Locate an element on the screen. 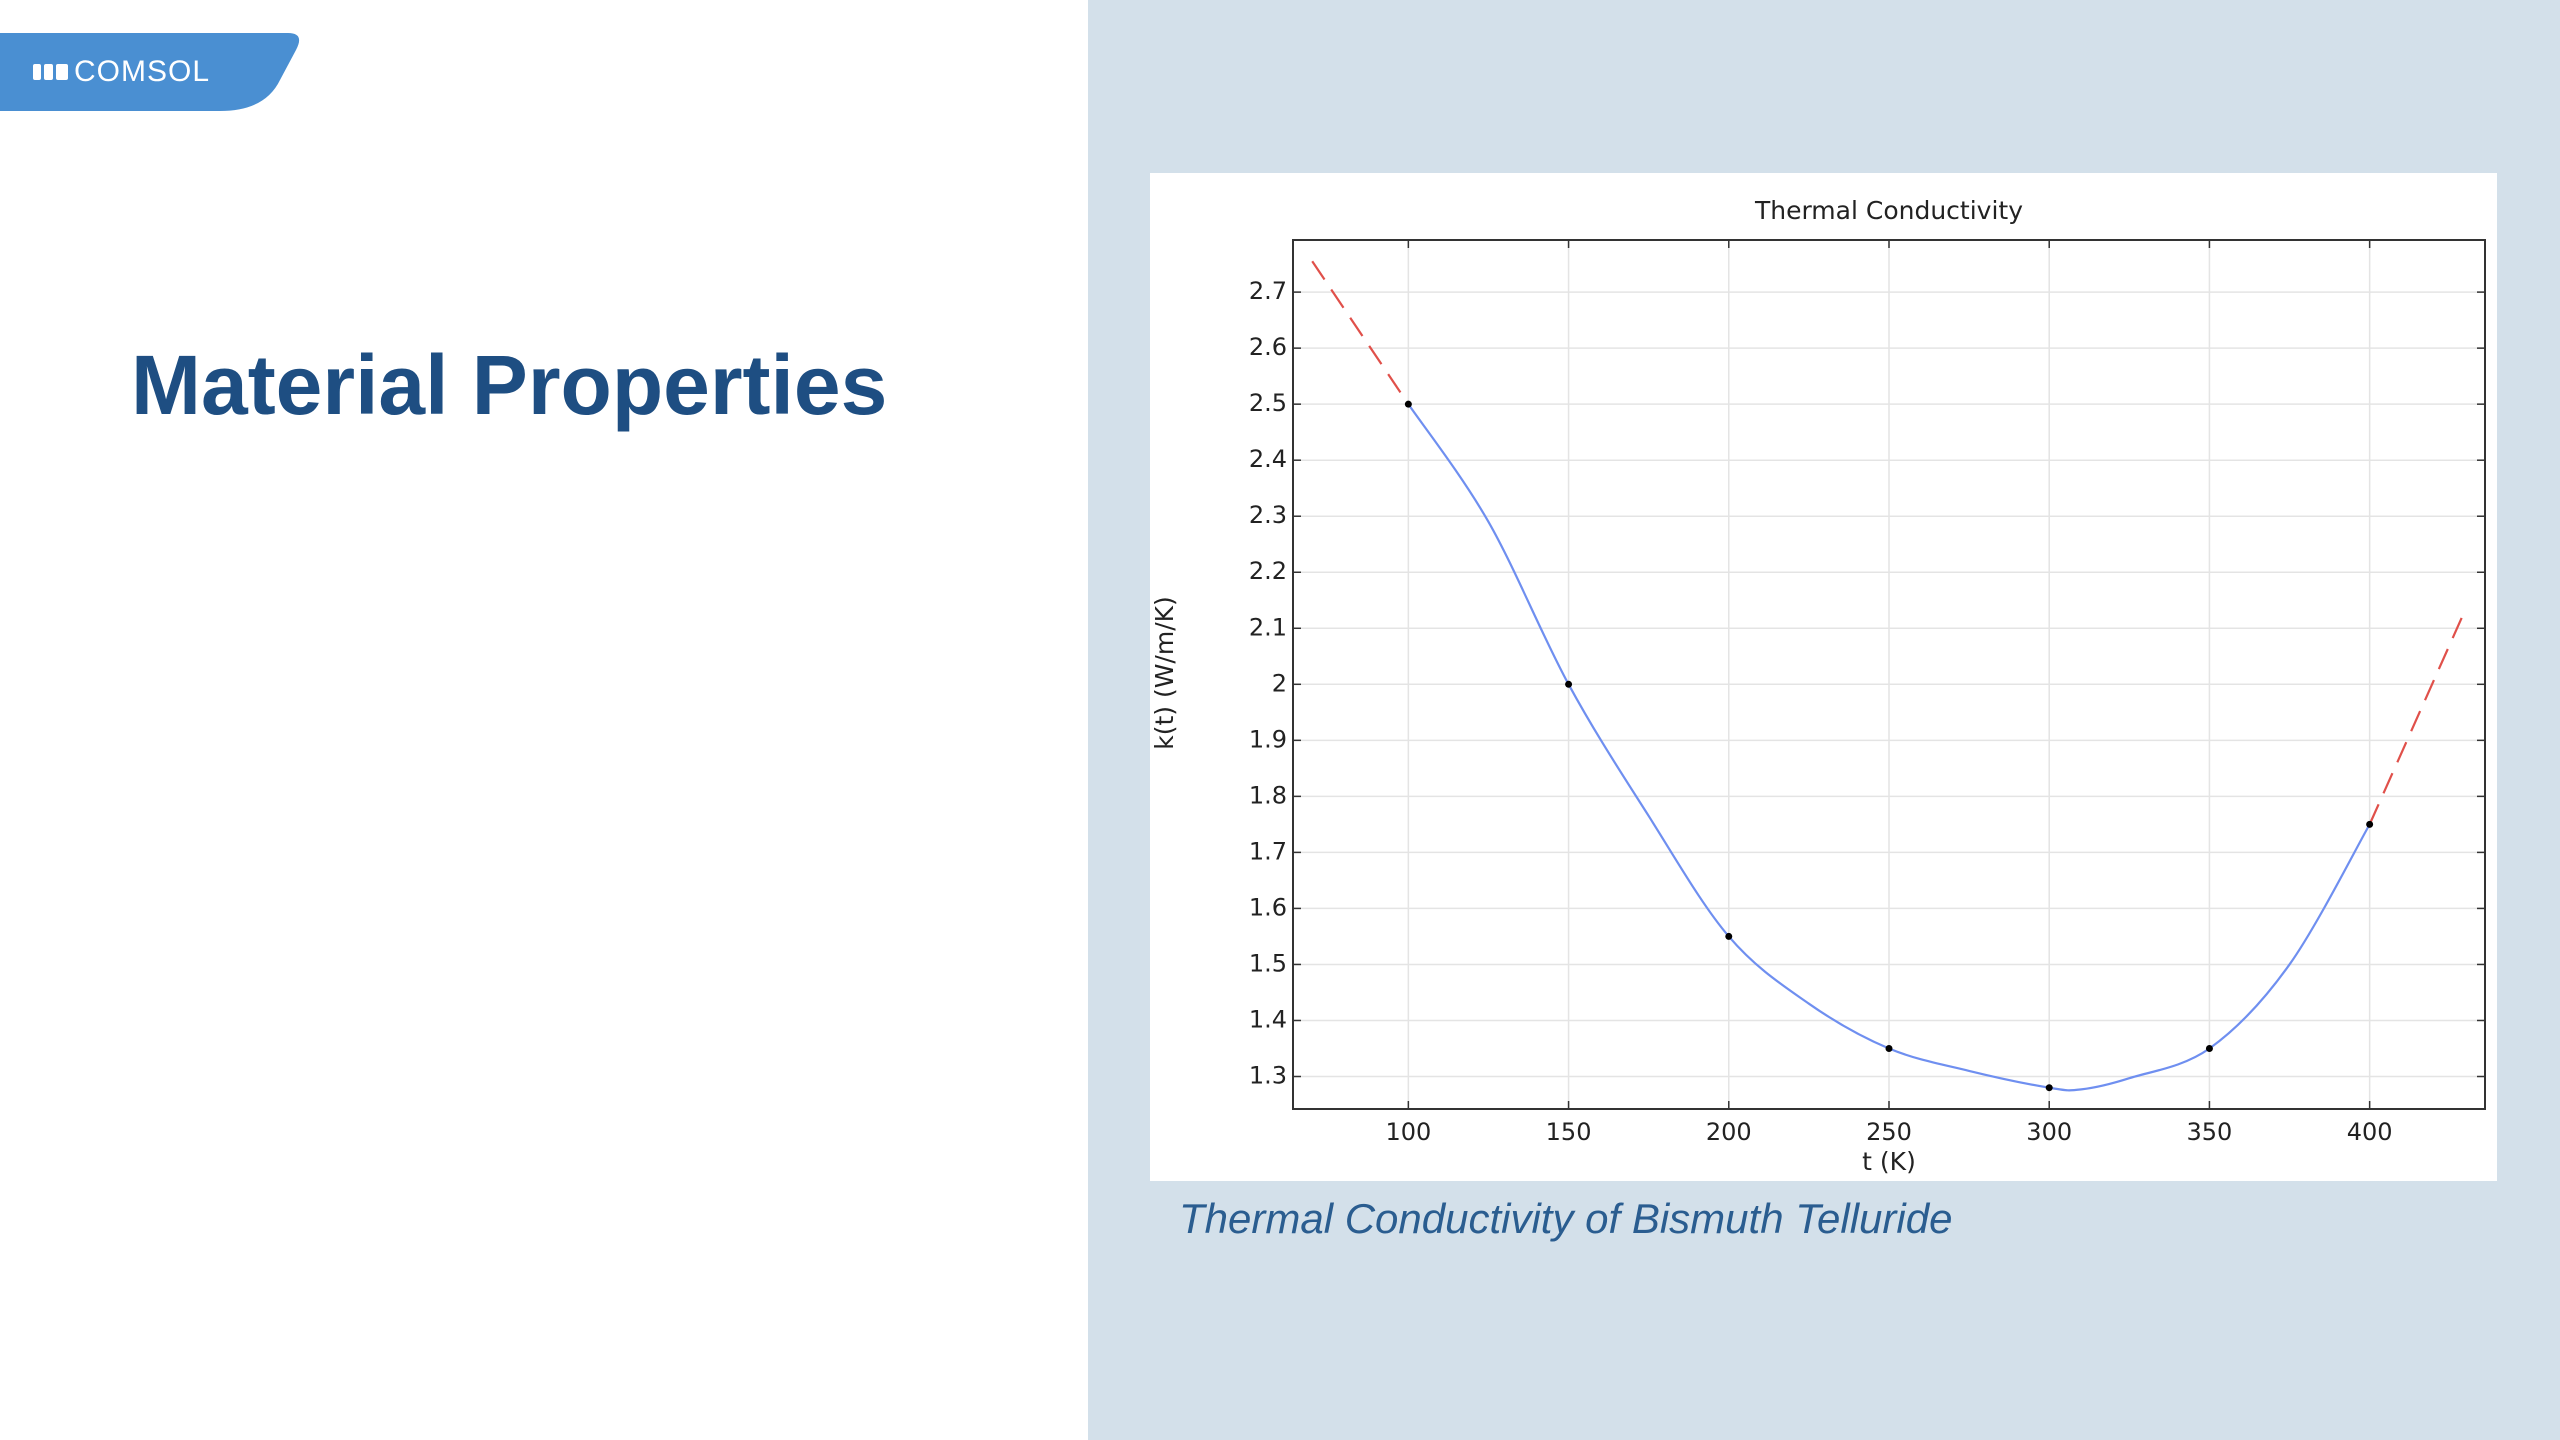  x-tick-label: 200 is located at coordinates (1729, 1132).